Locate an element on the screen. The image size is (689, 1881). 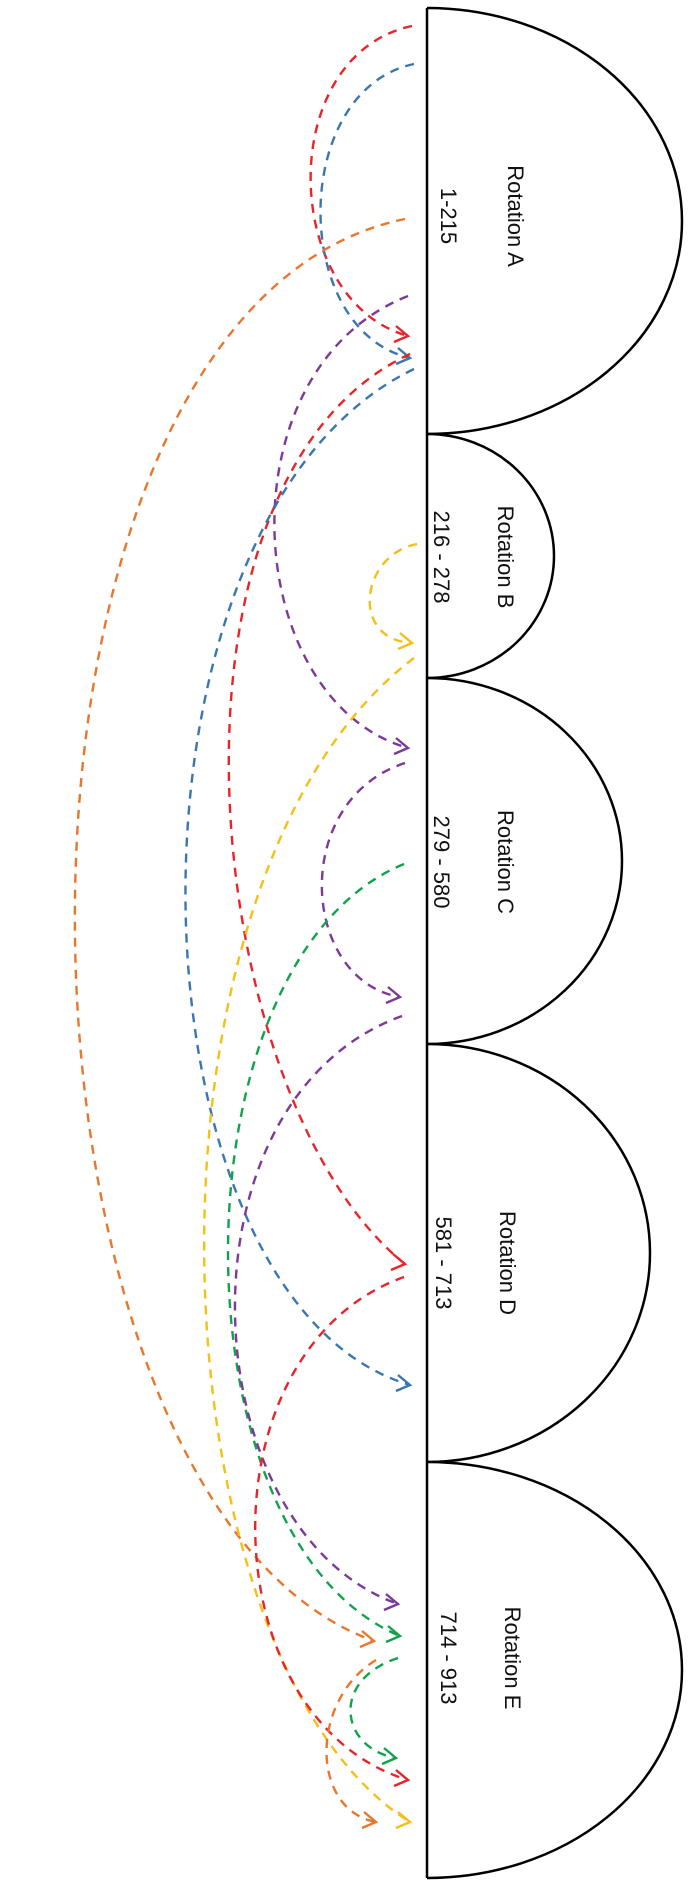
rotation-name-d: Rotation D is located at coordinates (507, 1263).